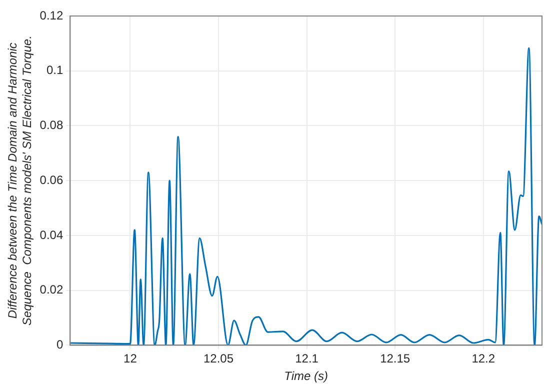 This screenshot has height=384, width=550. I want to click on y-tick-label: 0, so click(60, 345).